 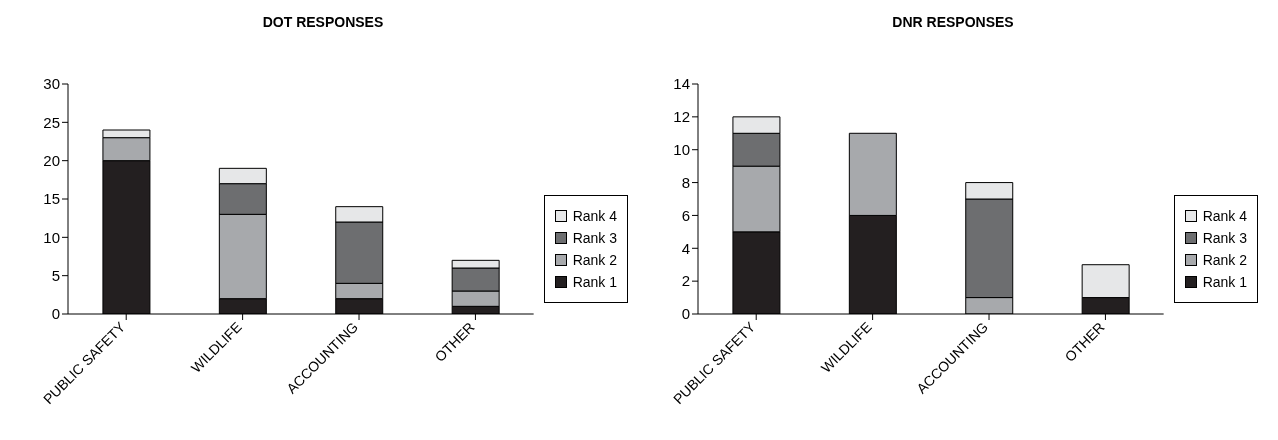 What do you see at coordinates (681, 117) in the screenshot?
I see `y-tick-label: 12` at bounding box center [681, 117].